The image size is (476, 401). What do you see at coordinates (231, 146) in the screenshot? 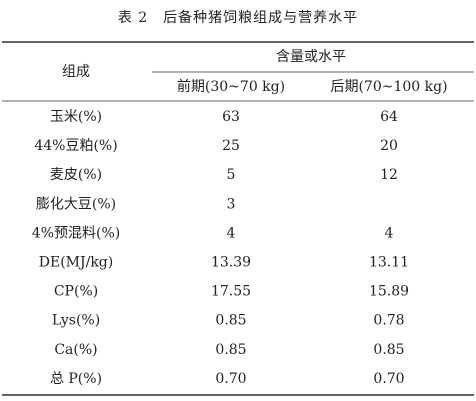
I see `cell: 25` at bounding box center [231, 146].